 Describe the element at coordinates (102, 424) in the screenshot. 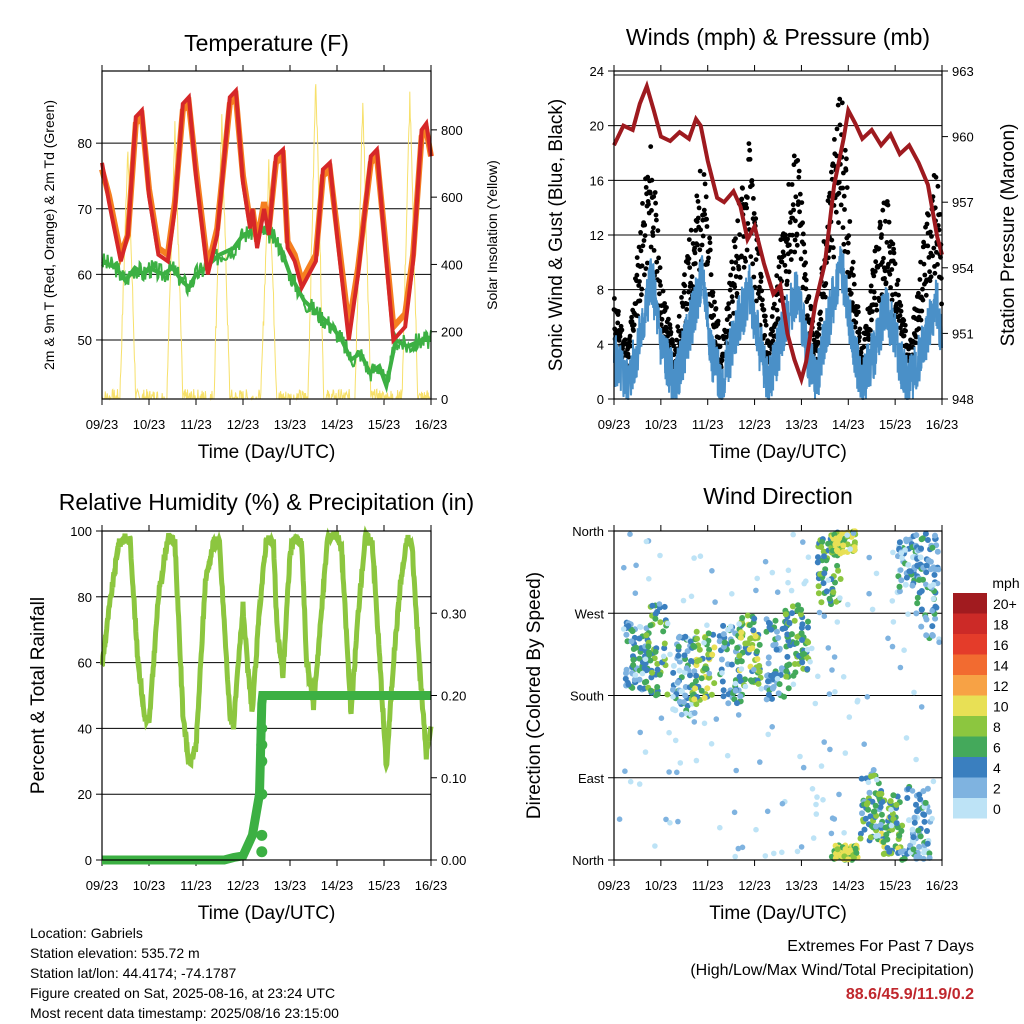

I see `x-tick-label: 09/23` at that location.